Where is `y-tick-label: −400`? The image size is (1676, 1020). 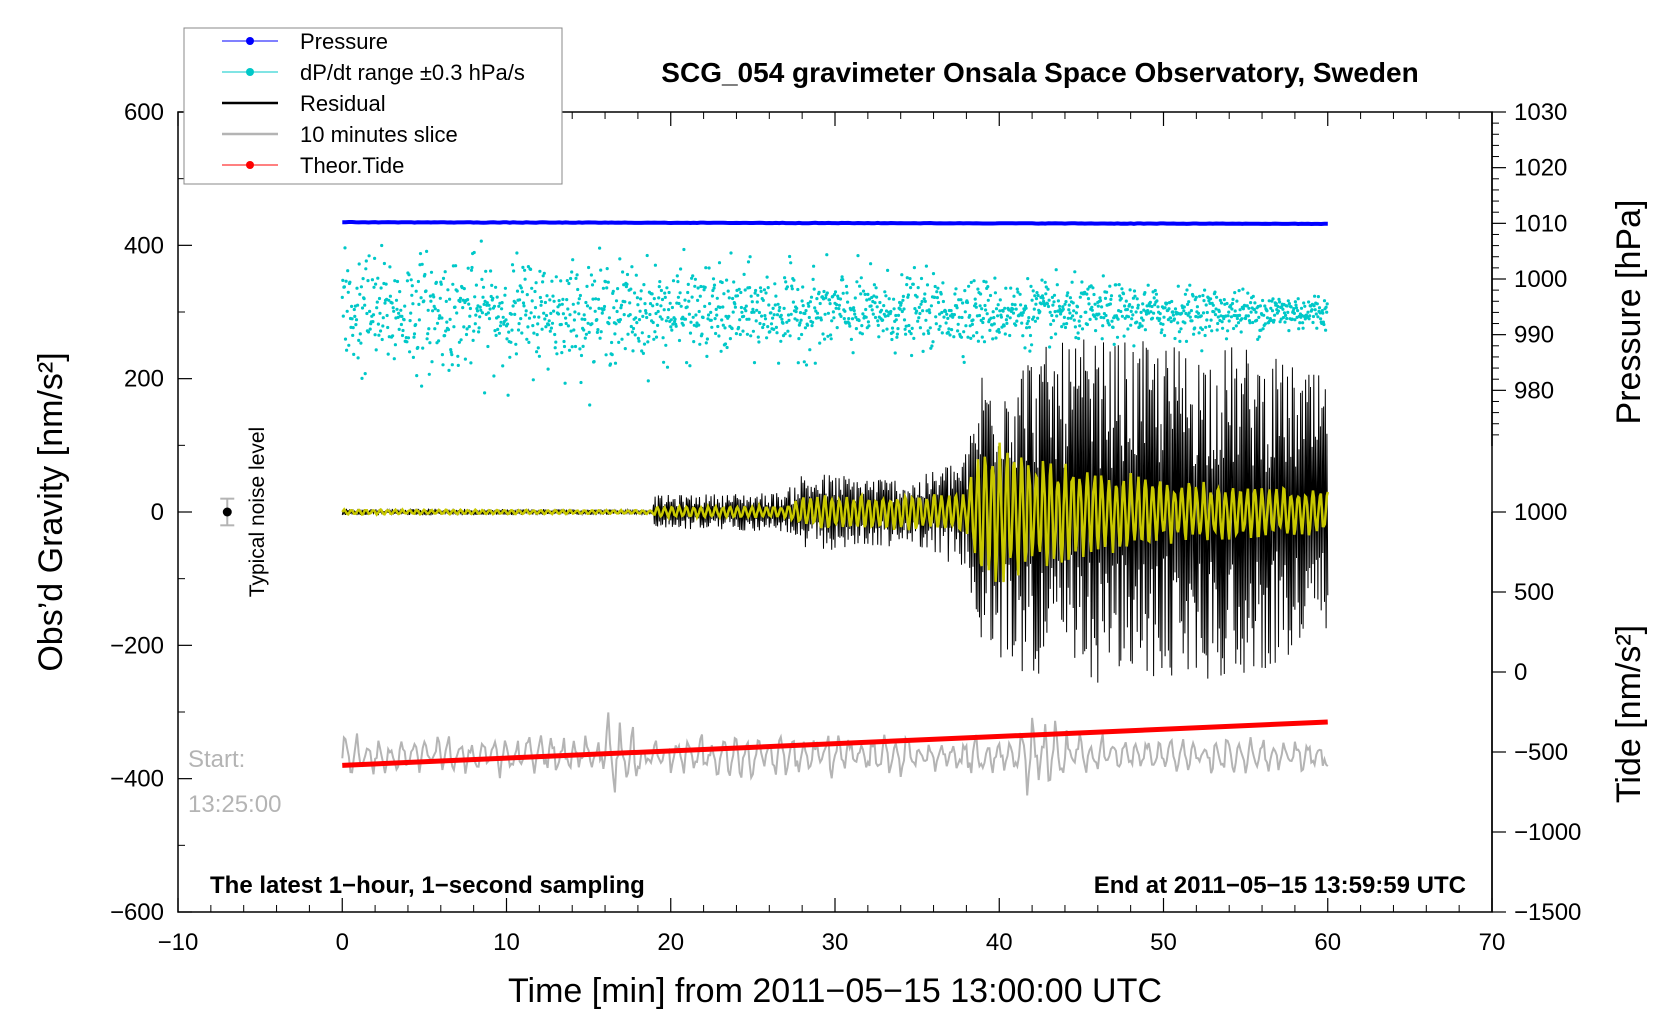
y-tick-label: −400 is located at coordinates (137, 779).